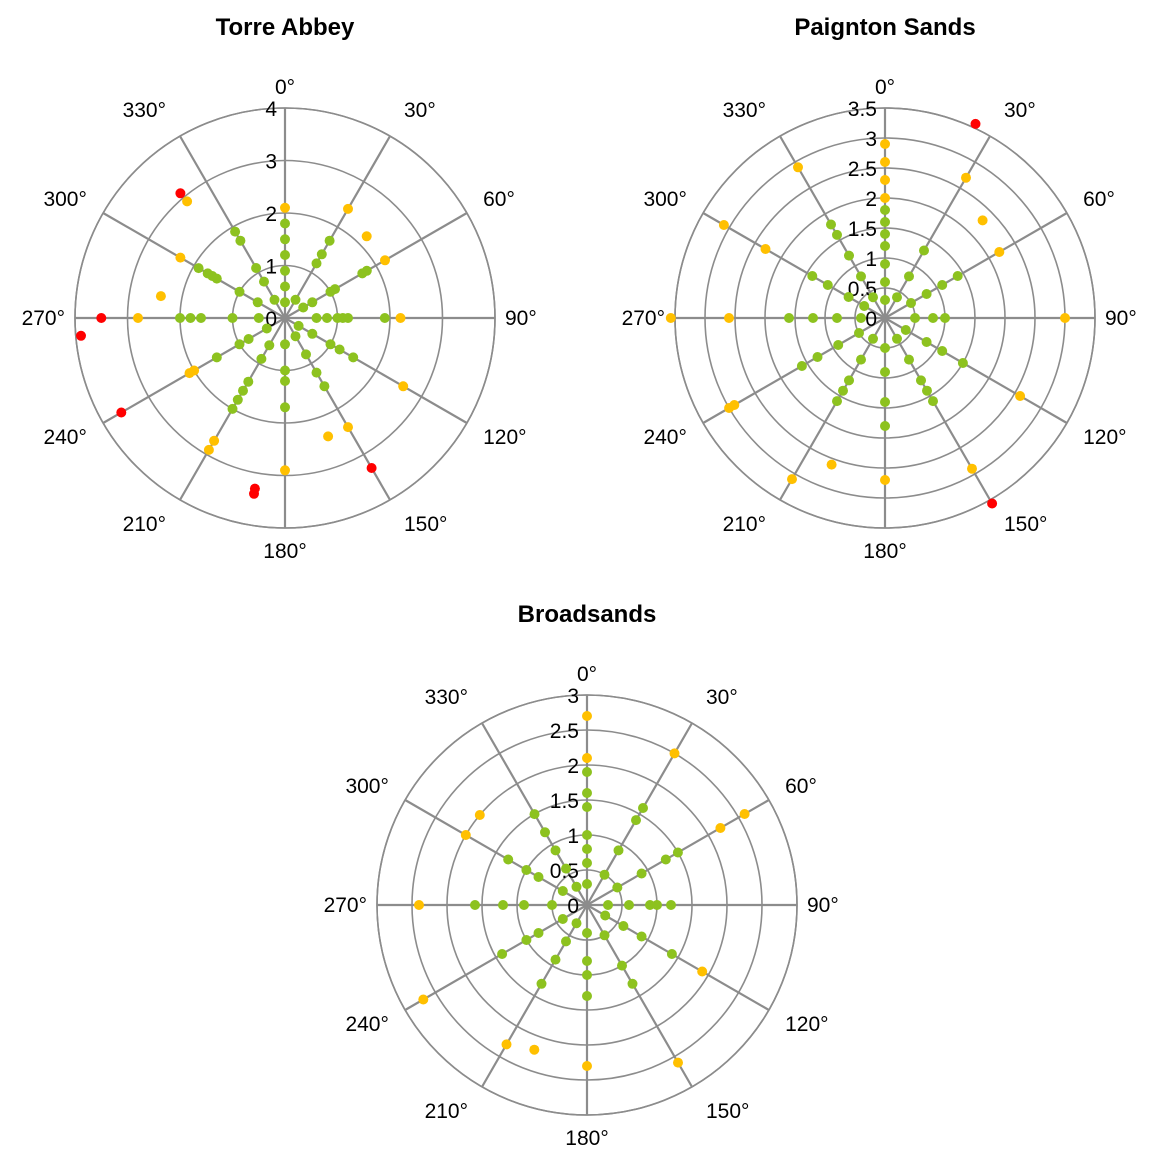 Image resolution: width=1152 pixels, height=1158 pixels. I want to click on angle-tick-label: 150°, so click(425, 524).